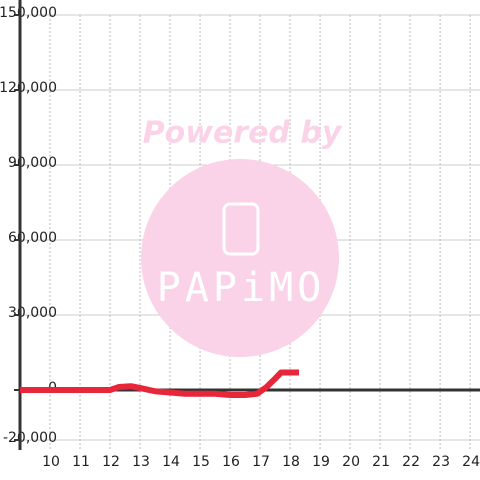 This screenshot has height=480, width=480. What do you see at coordinates (160, 383) in the screenshot?
I see `series-line` at bounding box center [160, 383].